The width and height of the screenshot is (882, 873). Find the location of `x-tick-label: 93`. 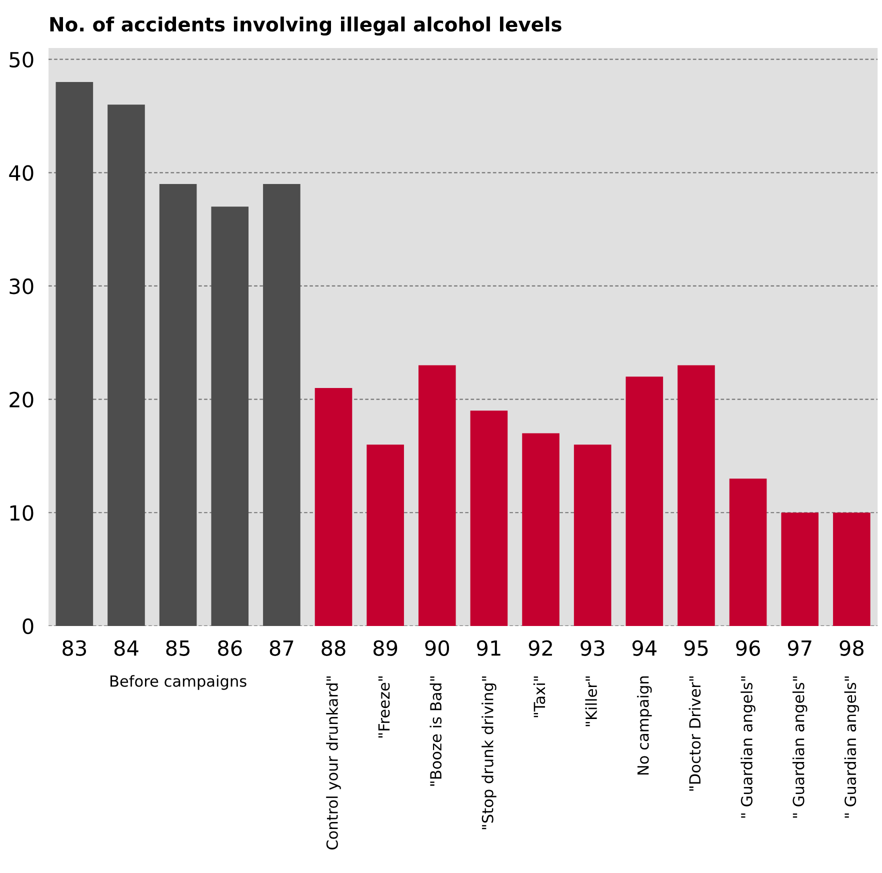

x-tick-label: 93 is located at coordinates (592, 648).